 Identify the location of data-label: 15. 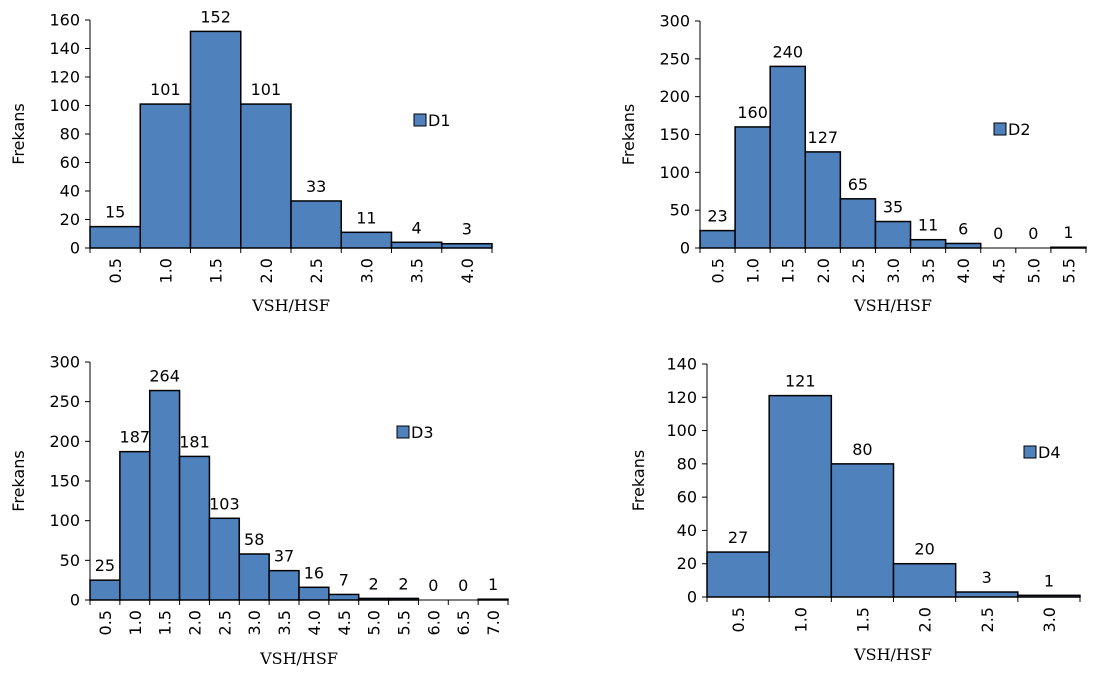
(115, 212).